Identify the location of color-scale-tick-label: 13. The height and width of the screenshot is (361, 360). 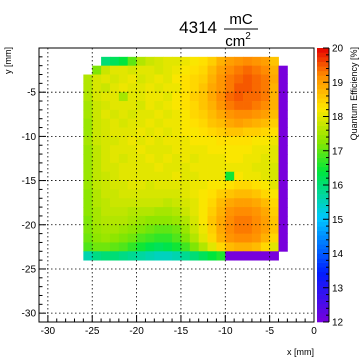
(338, 288).